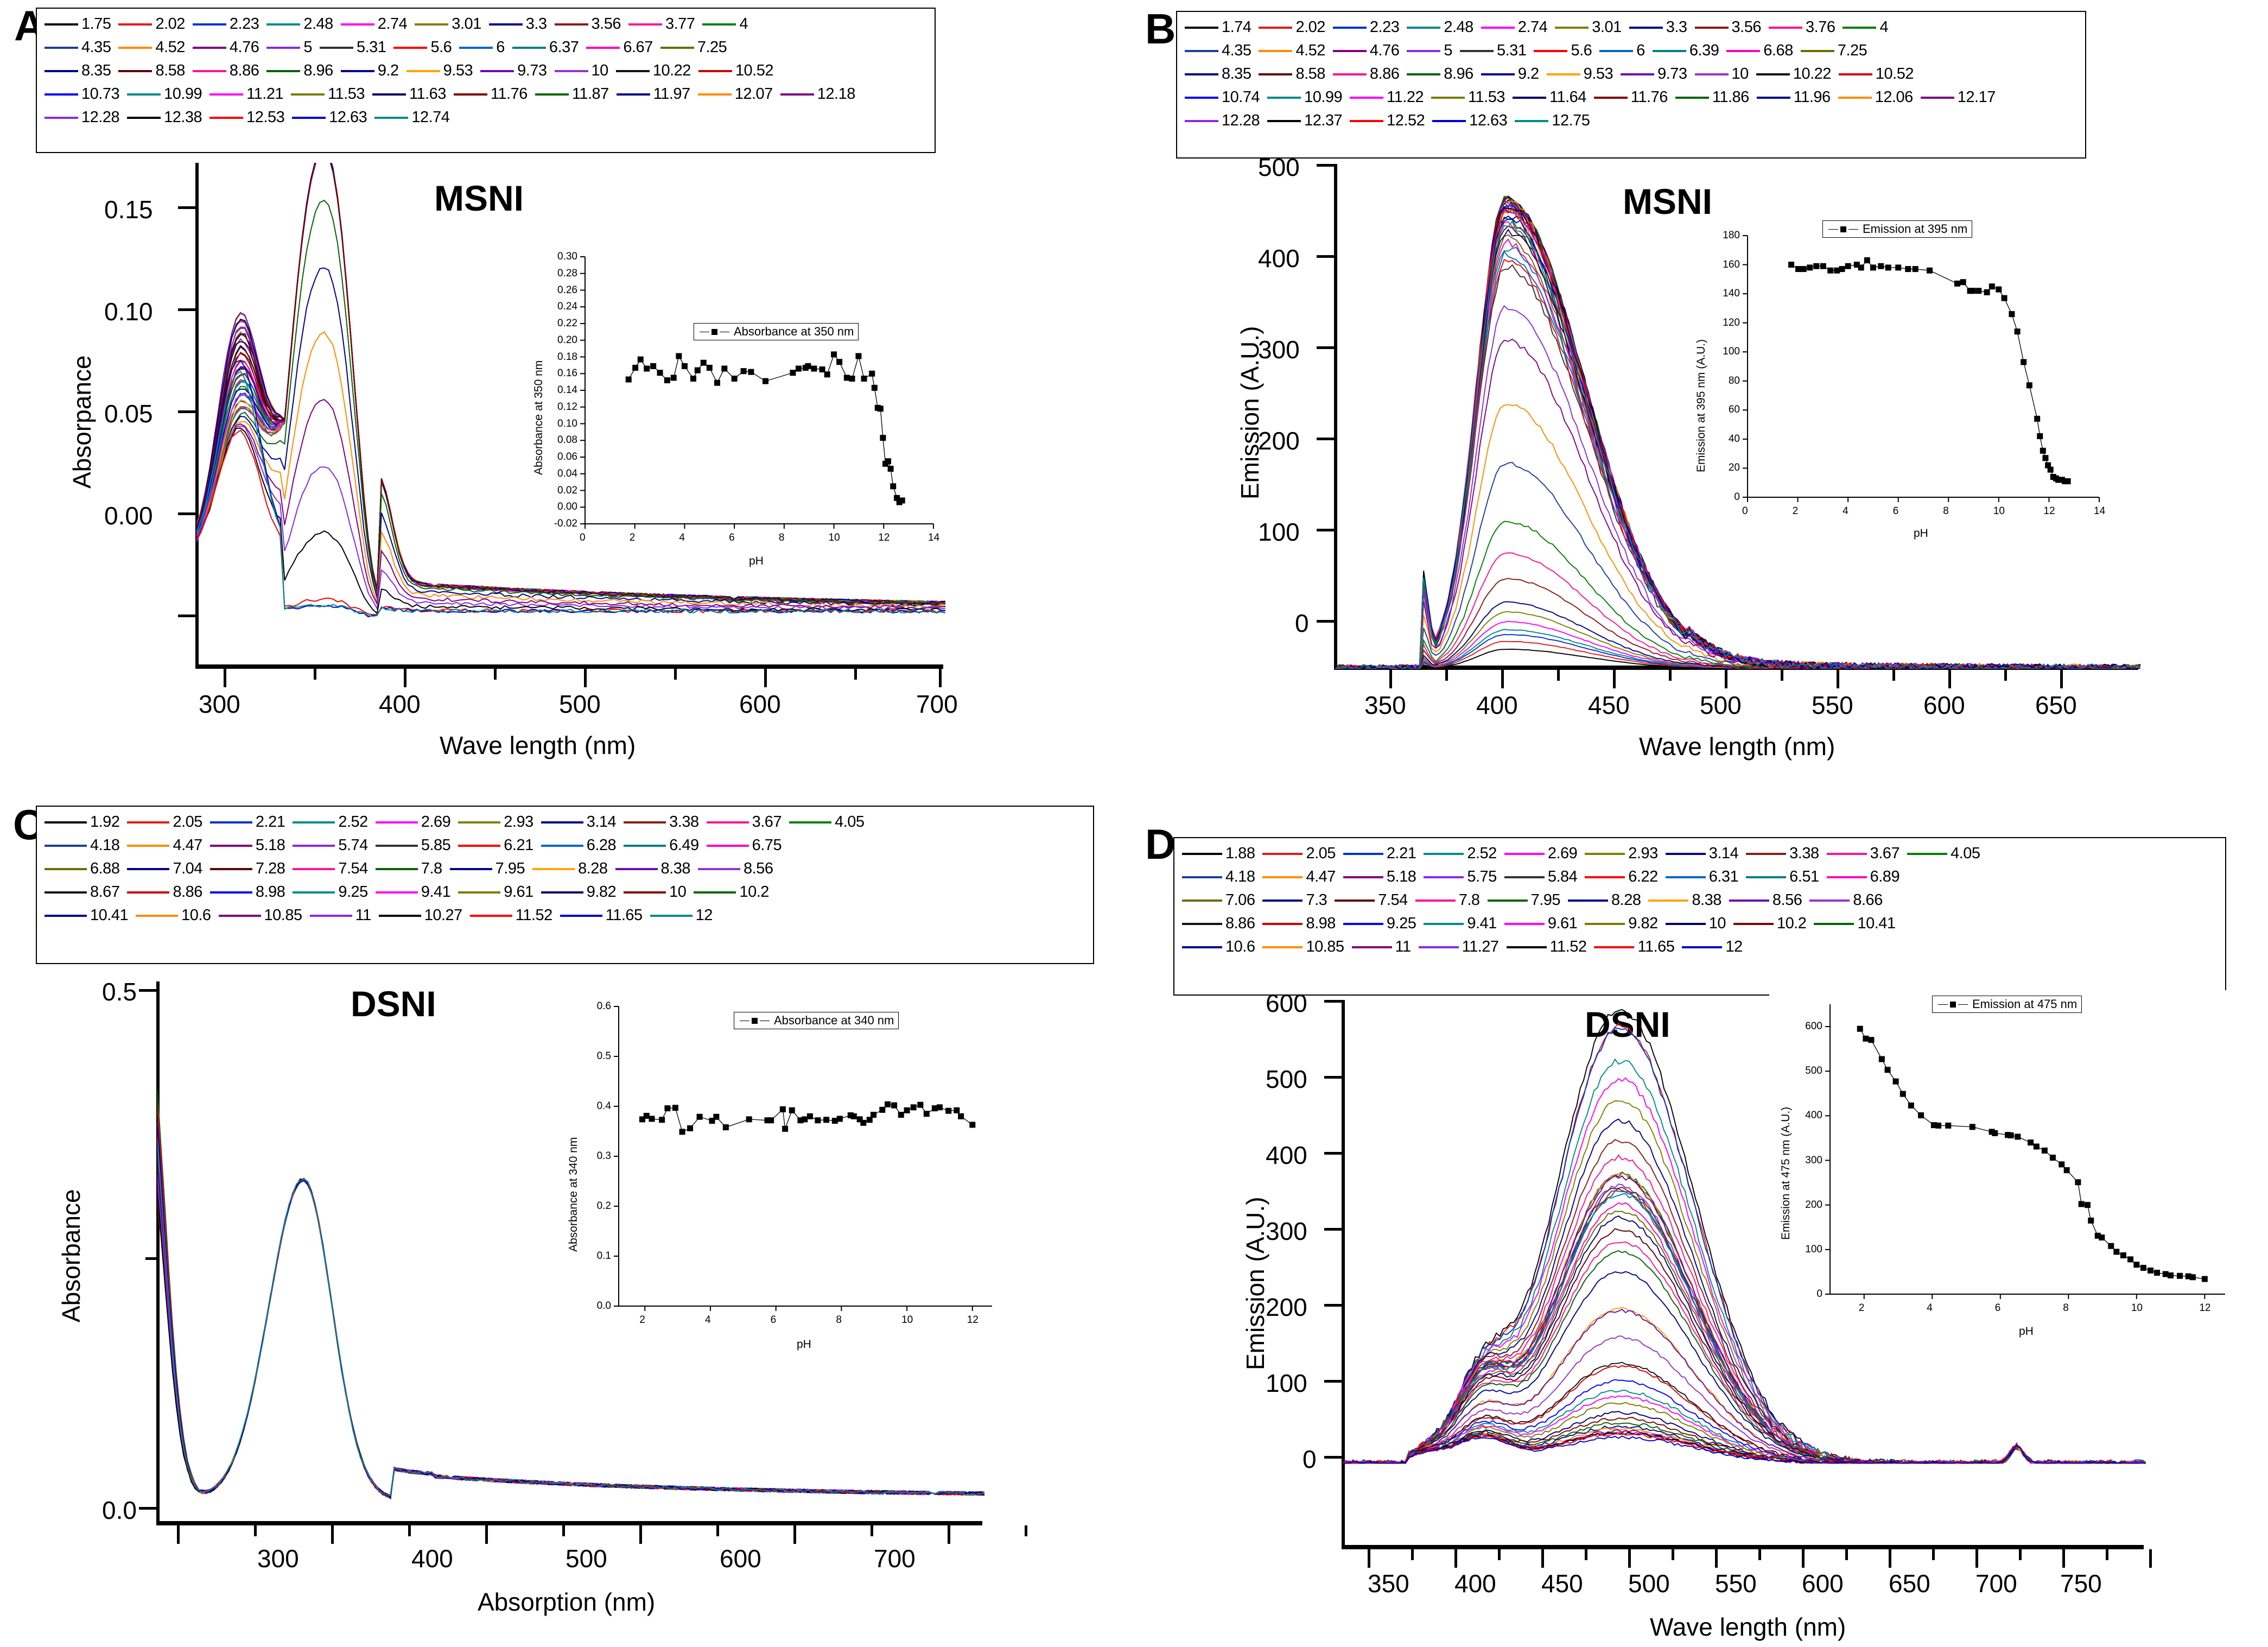 This screenshot has width=2268, height=1647. What do you see at coordinates (424, 916) in the screenshot?
I see `legend-item: 10.27` at bounding box center [424, 916].